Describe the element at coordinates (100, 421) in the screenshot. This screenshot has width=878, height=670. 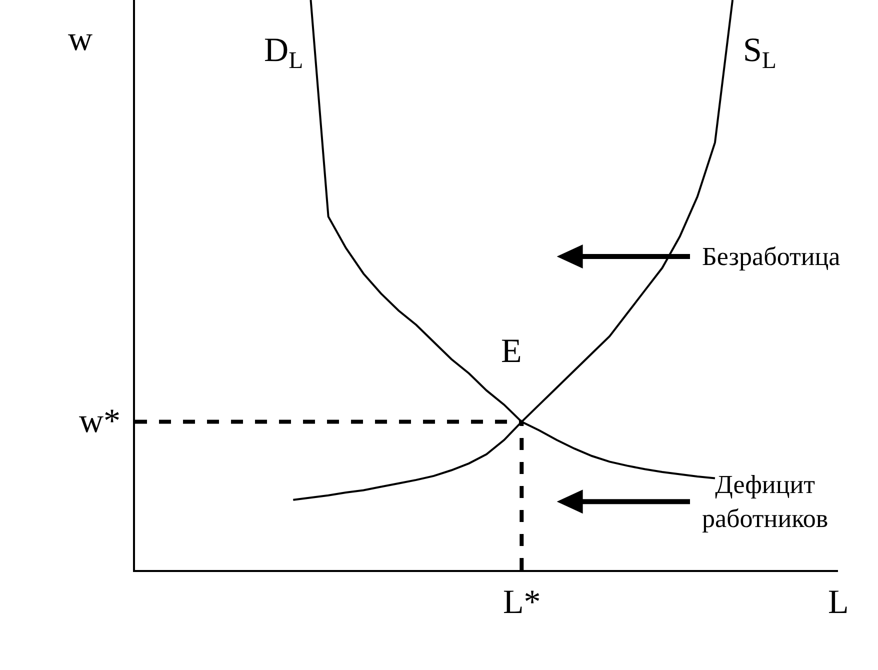
I see `ref-line-label: w*` at that location.